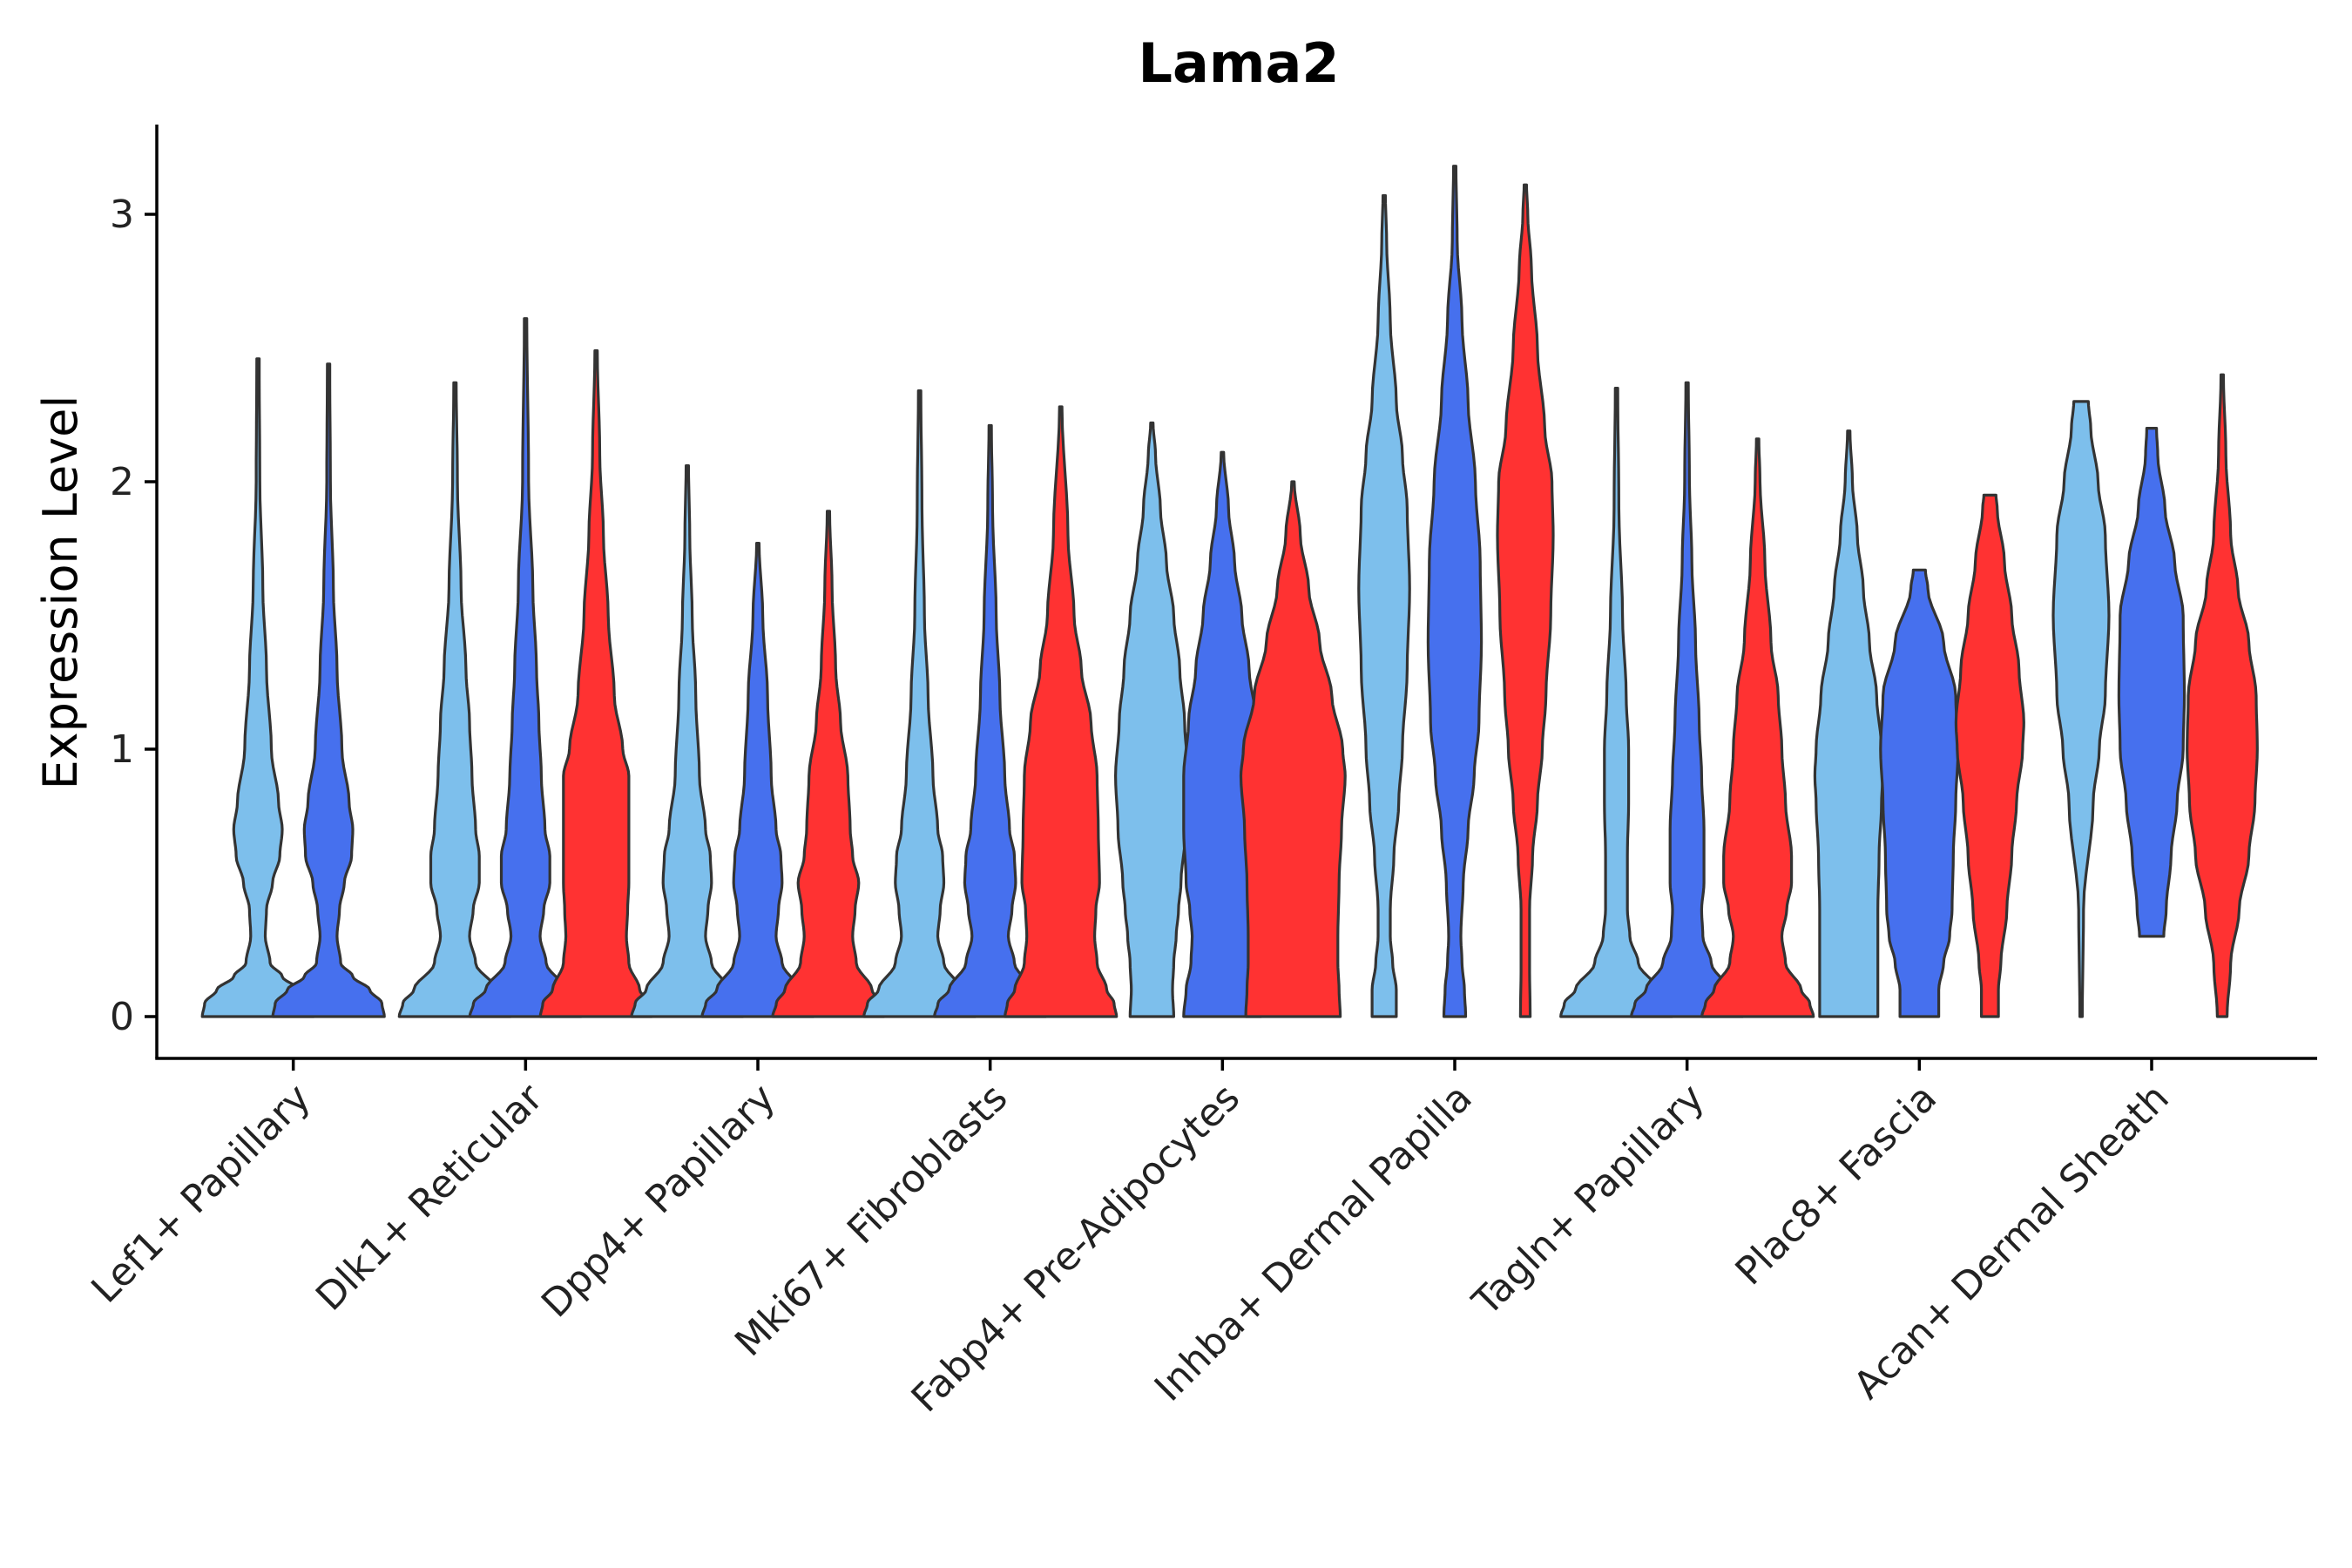 The width and height of the screenshot is (2352, 1568). Describe the element at coordinates (1616, 702) in the screenshot. I see `violin-tagln-papillary-s0` at that location.